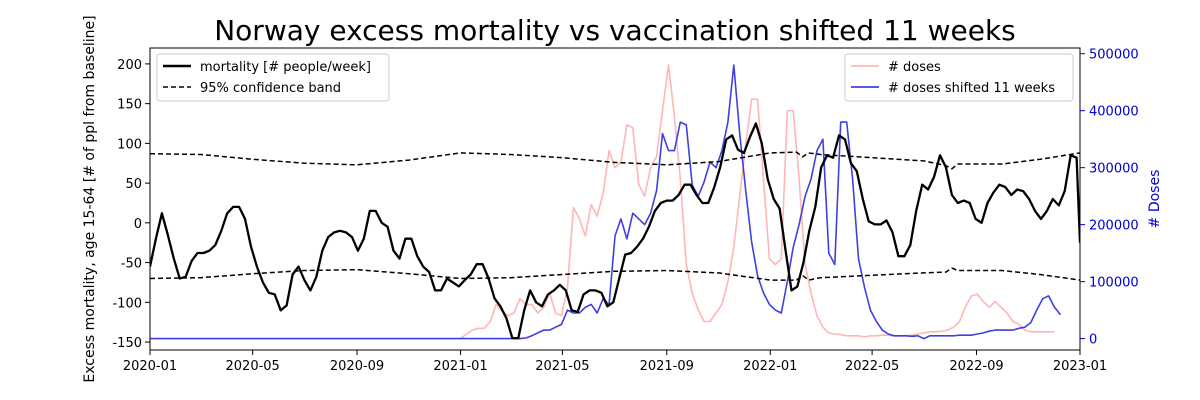 Image resolution: width=1200 pixels, height=400 pixels. I want to click on y-tick-label: 100, so click(129, 144).